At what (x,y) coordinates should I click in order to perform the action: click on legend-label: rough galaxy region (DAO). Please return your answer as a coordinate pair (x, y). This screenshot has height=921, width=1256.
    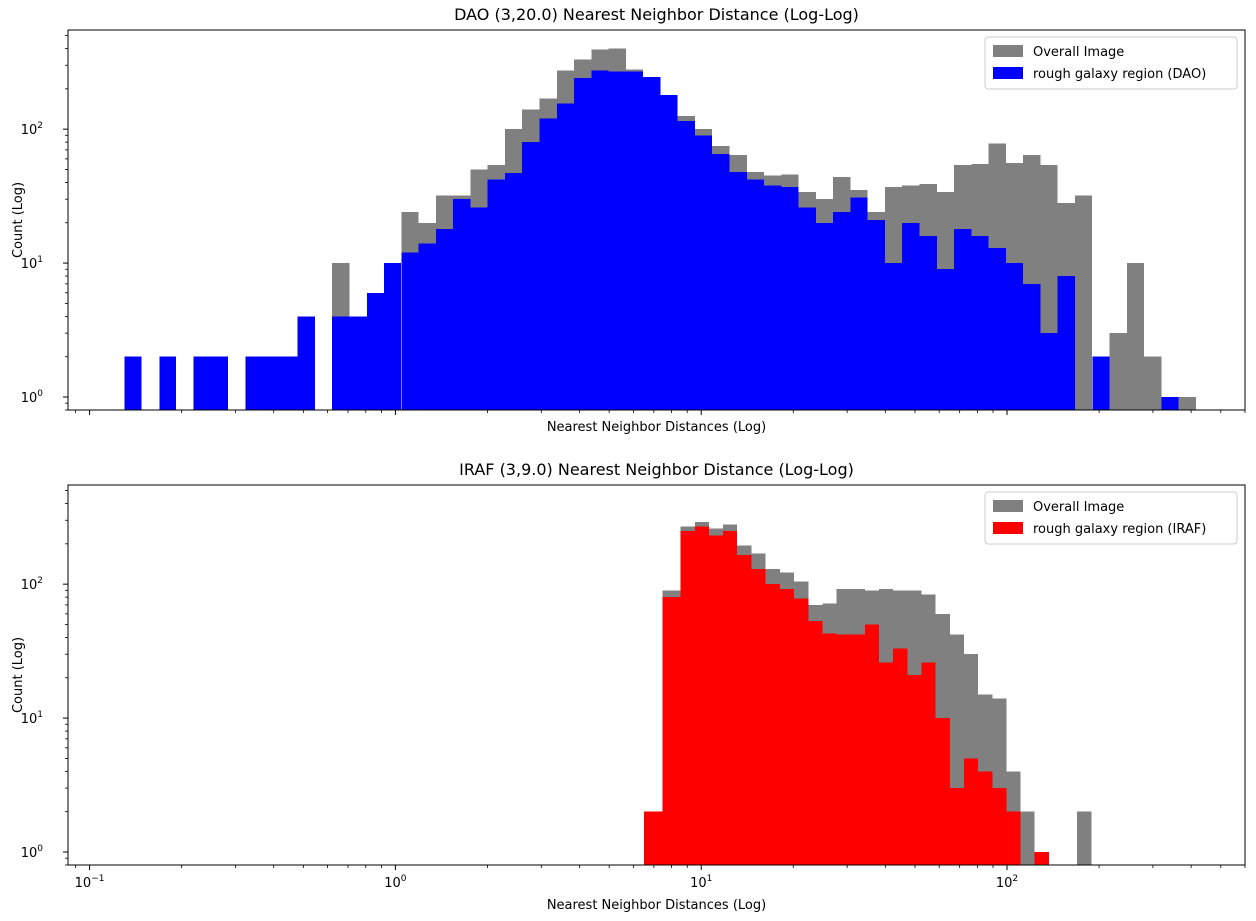
    Looking at the image, I should click on (1119, 74).